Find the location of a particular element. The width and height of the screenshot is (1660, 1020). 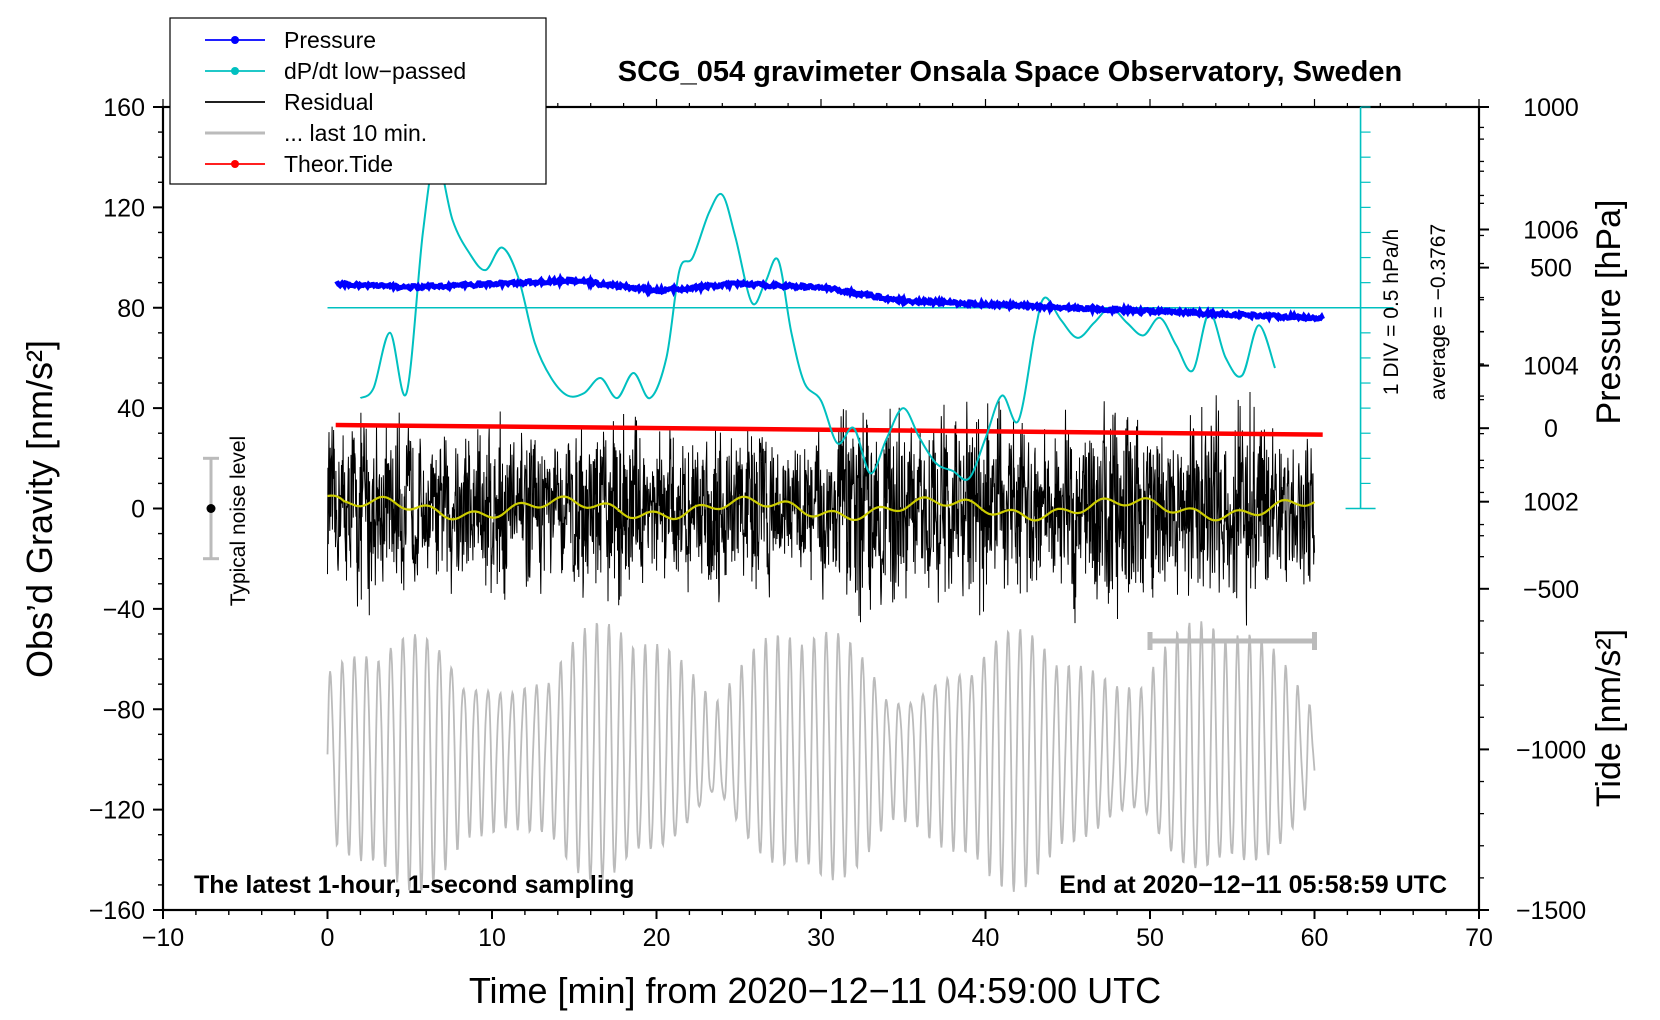

tide-tick-label: 500 is located at coordinates (1551, 269).